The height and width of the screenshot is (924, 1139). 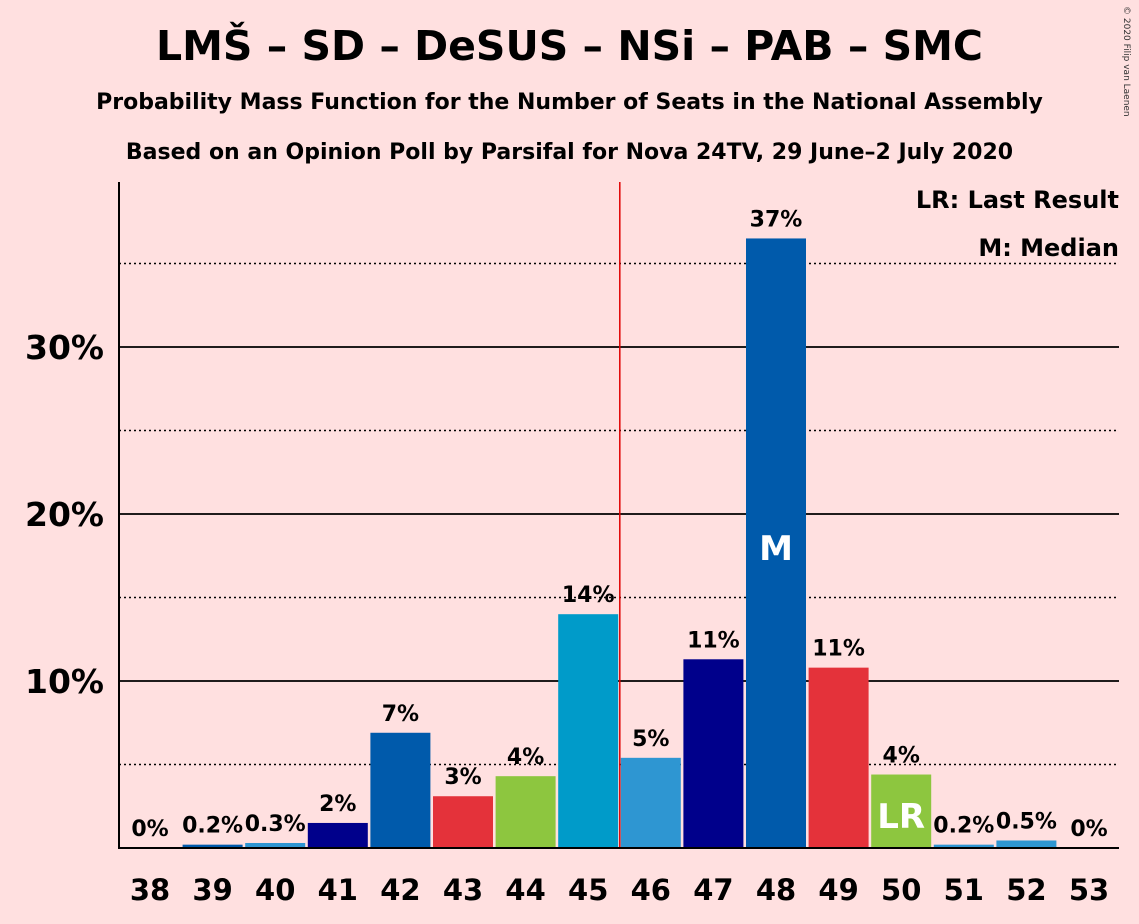 What do you see at coordinates (901, 890) in the screenshot?
I see `x-tick-label-50: 50` at bounding box center [901, 890].